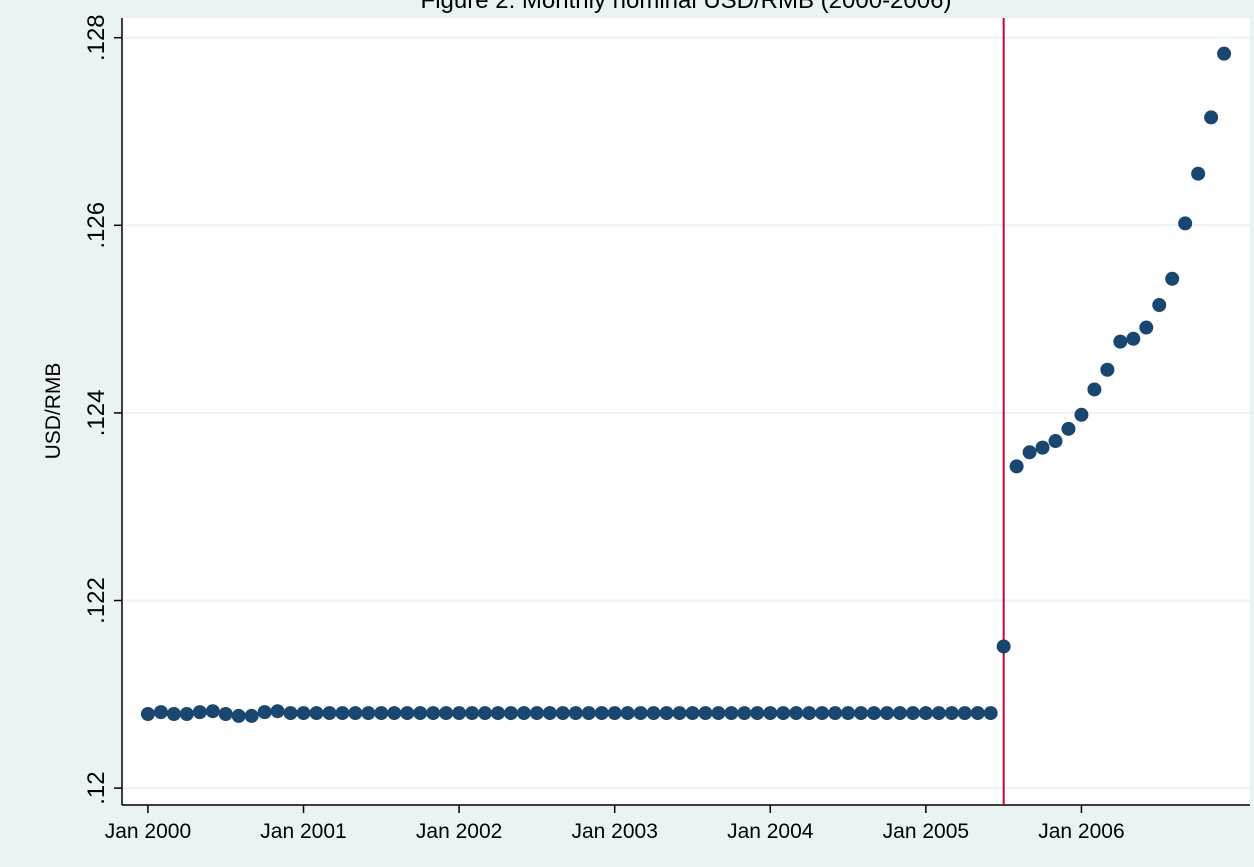 Image resolution: width=1254 pixels, height=867 pixels. I want to click on x-tick-label: Jan 2002, so click(459, 831).